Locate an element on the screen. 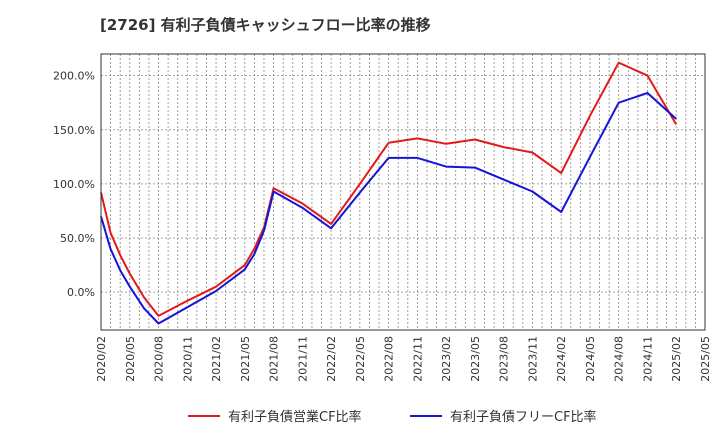 The image size is (720, 440). x-tick-label-17: 2024/05 is located at coordinates (590, 359).